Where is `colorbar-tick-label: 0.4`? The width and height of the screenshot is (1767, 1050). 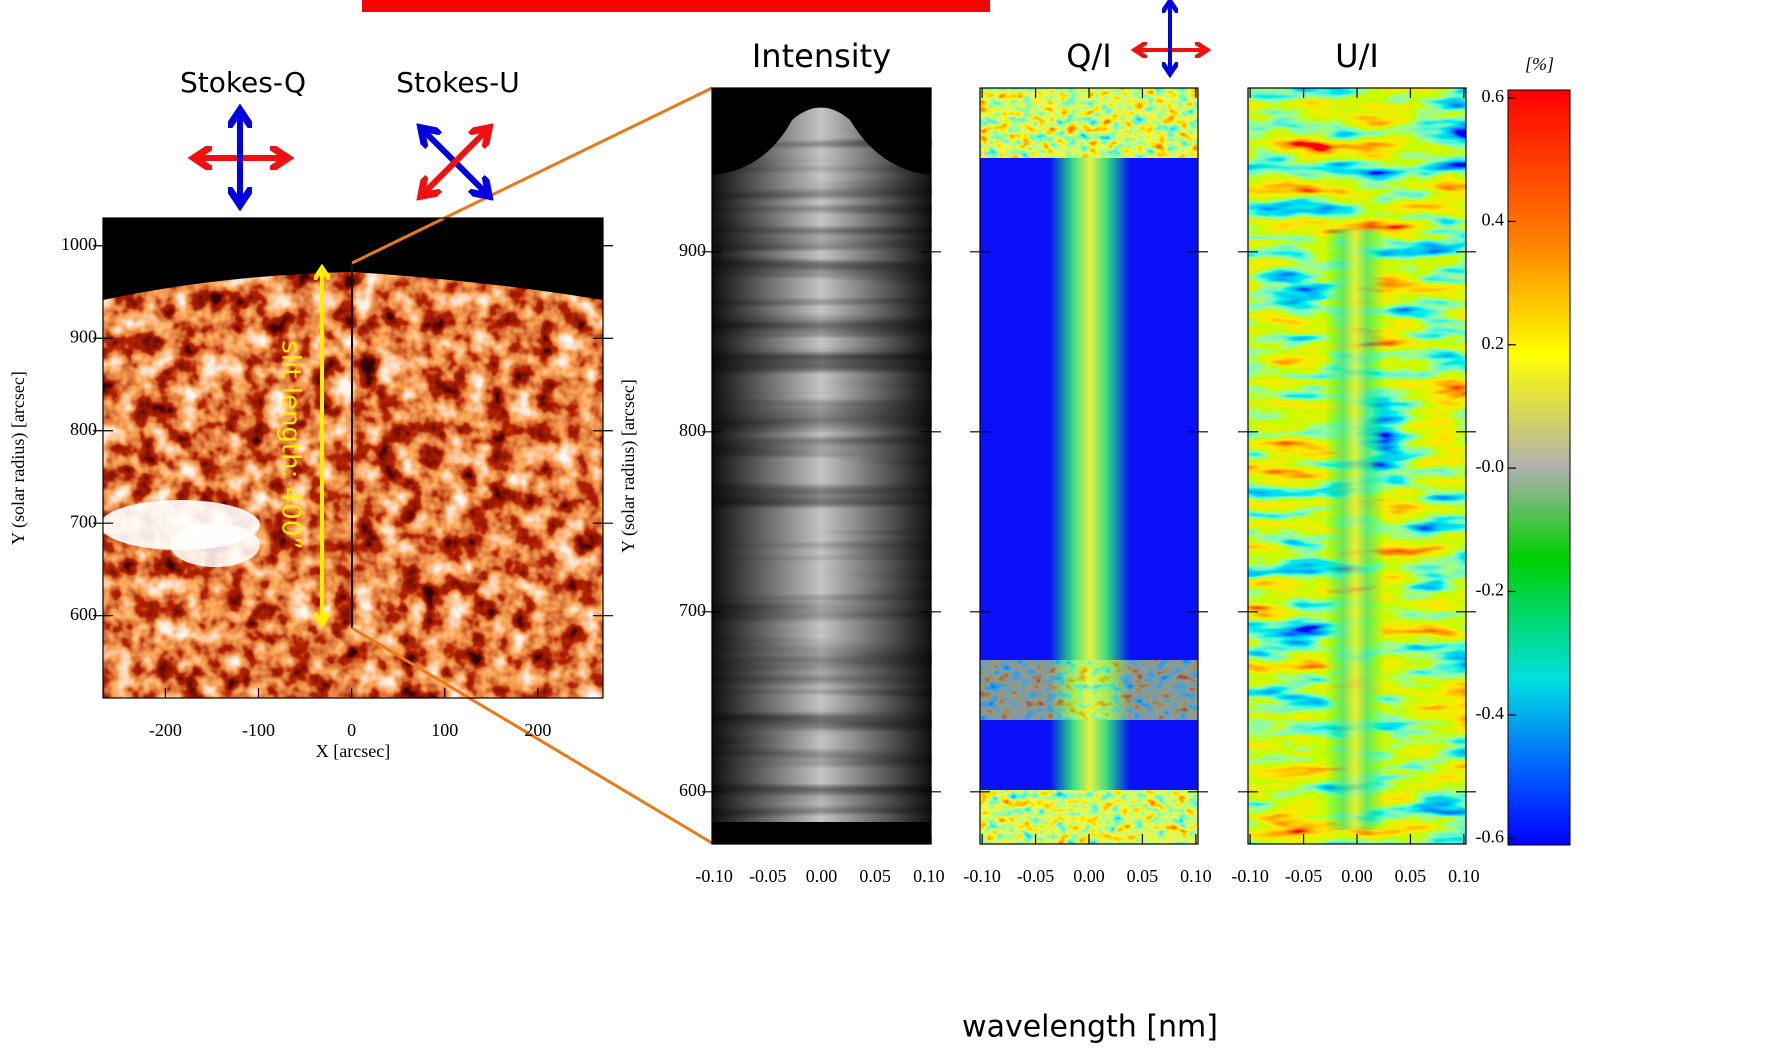
colorbar-tick-label: 0.4 is located at coordinates (1493, 220).